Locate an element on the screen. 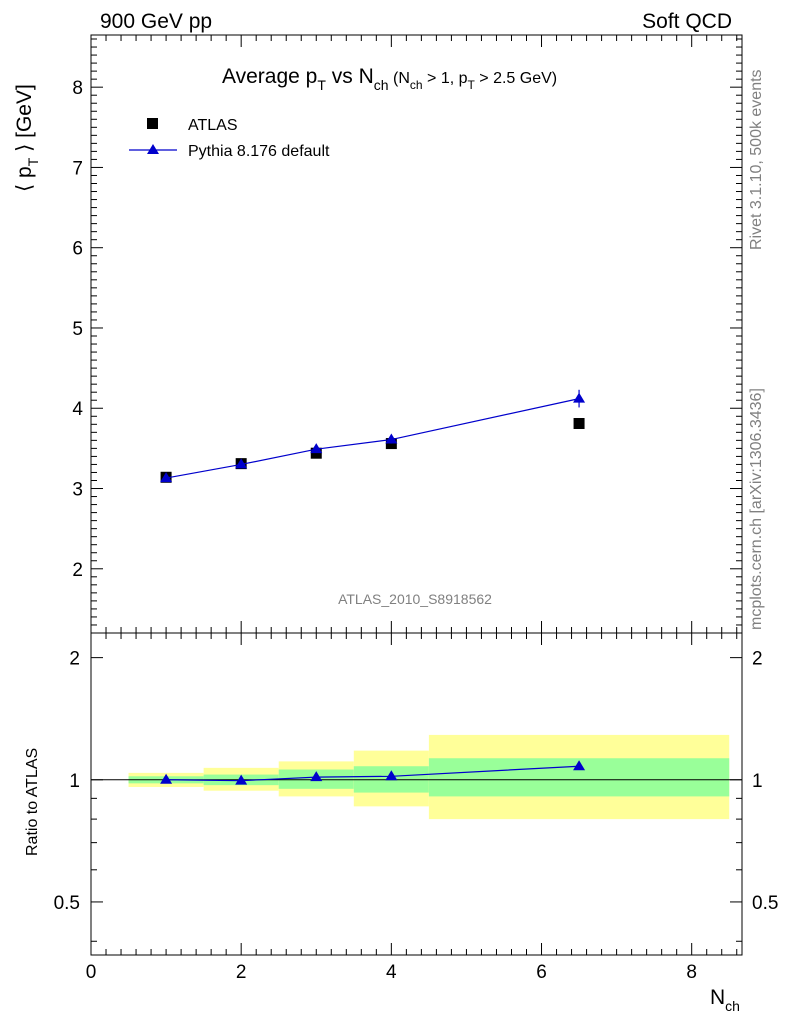 This screenshot has height=1024, width=786. main-y-tick-labels: 2 3 4 5 6 7 8 is located at coordinates (77, 329).